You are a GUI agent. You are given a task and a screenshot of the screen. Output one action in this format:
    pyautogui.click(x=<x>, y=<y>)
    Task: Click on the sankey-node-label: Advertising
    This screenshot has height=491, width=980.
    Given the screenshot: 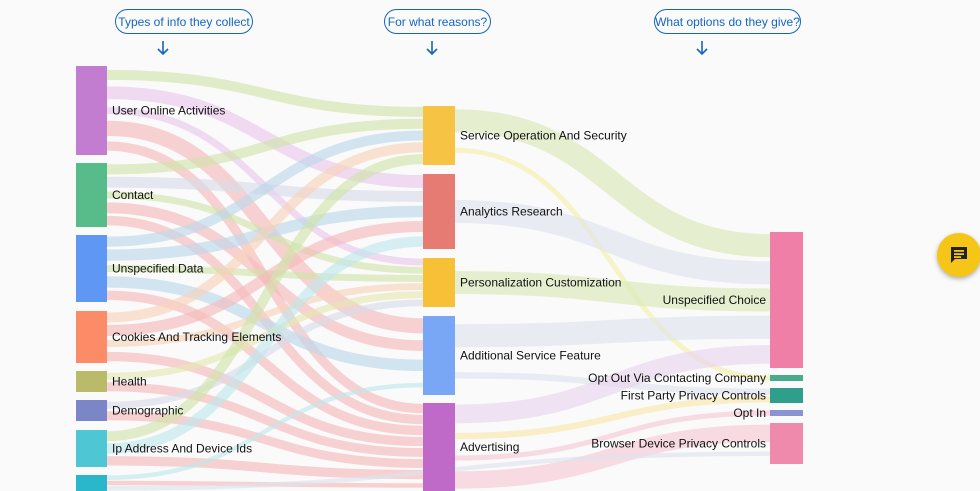 What is the action you would take?
    pyautogui.click(x=489, y=447)
    